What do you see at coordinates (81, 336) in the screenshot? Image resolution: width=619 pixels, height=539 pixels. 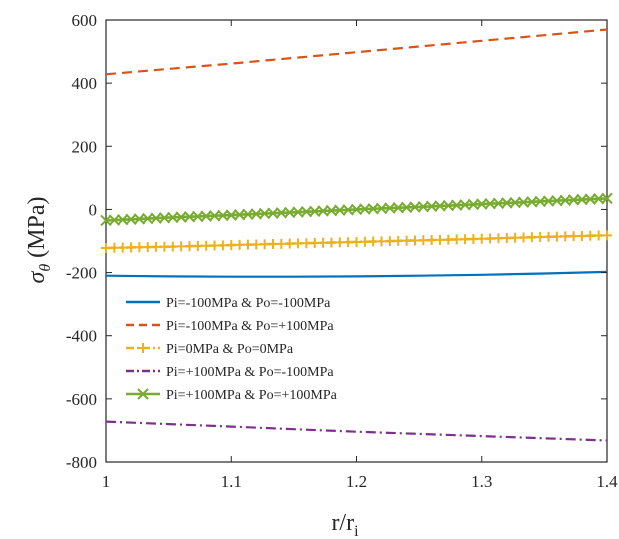 I see `y-tick-label: -400` at bounding box center [81, 336].